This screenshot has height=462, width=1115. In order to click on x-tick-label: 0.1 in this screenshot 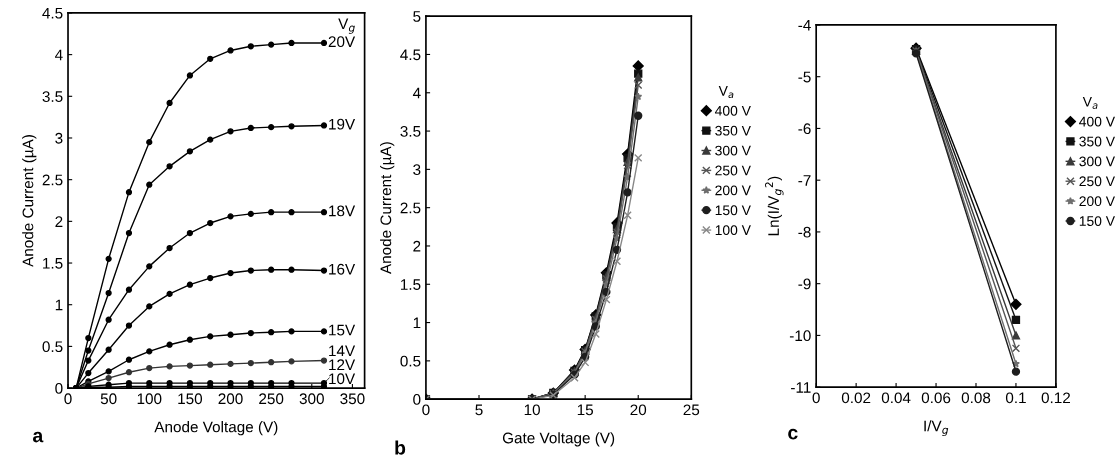, I will do `click(1015, 398)`.